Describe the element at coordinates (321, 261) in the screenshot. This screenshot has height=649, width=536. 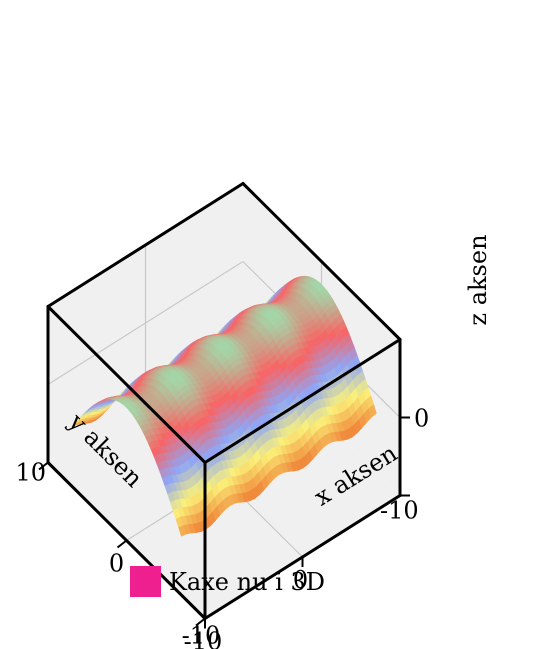
I see `box-edge-top-back-y` at that location.